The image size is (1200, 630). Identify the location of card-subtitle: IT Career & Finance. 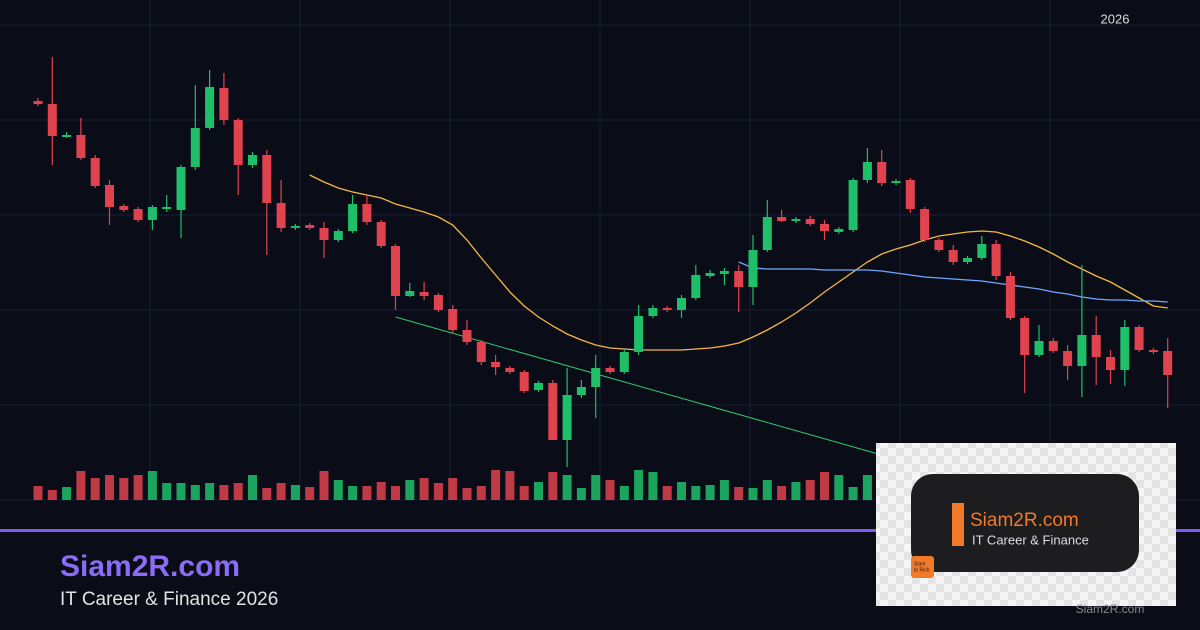
(1030, 539).